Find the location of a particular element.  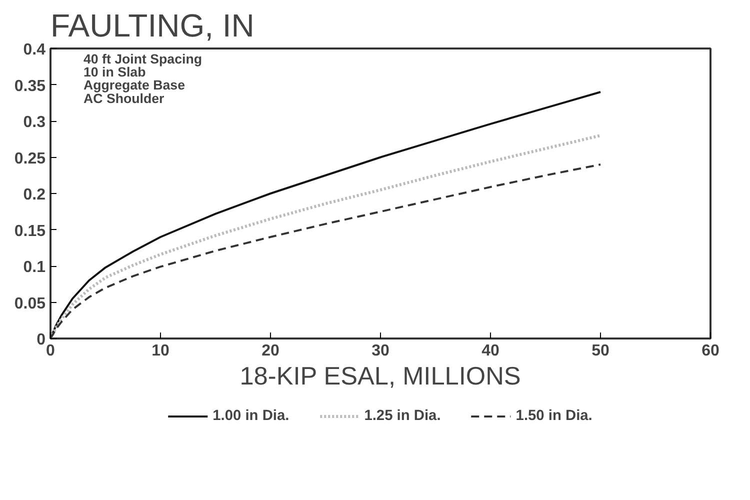

y-tick-label: 0.25 is located at coordinates (30, 159).